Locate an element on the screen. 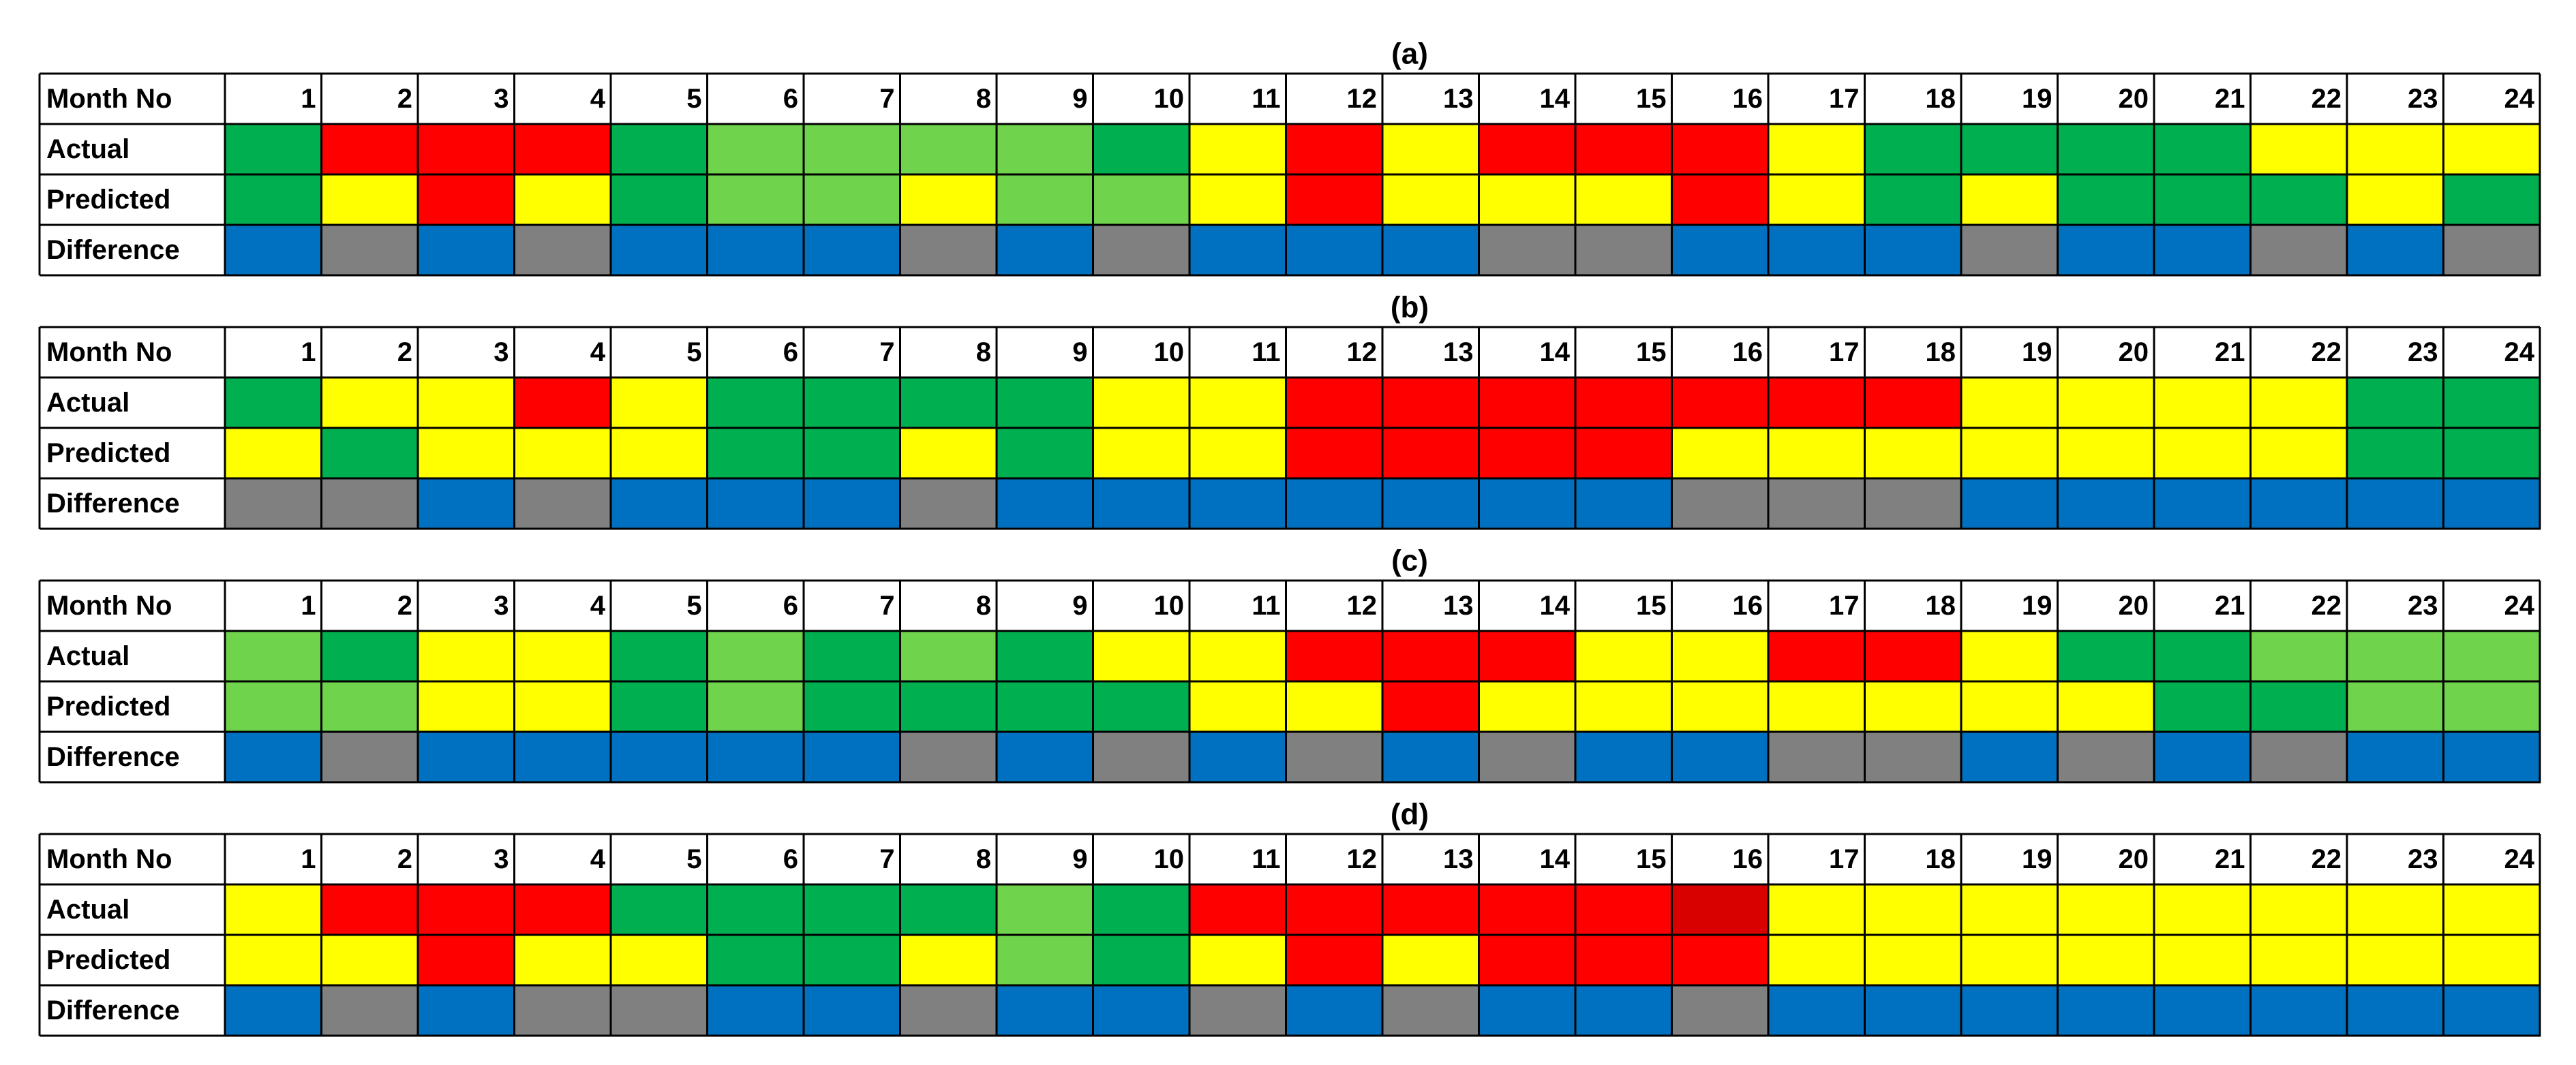 The height and width of the screenshot is (1065, 2576). month-label: 12 is located at coordinates (1362, 352).